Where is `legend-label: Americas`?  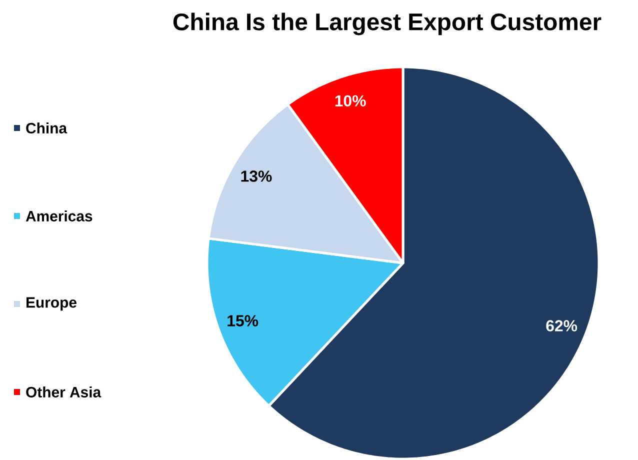 legend-label: Americas is located at coordinates (59, 216).